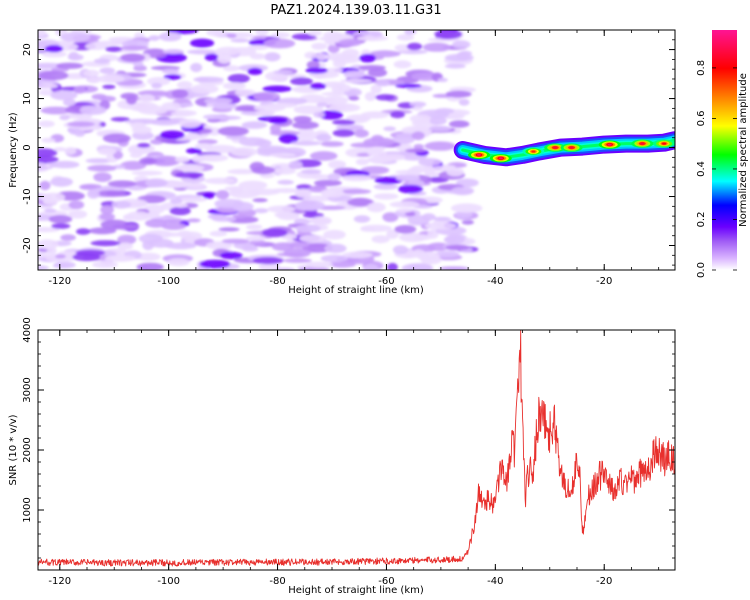 The width and height of the screenshot is (750, 600). I want to click on y-tick-label: 0, so click(27, 147).